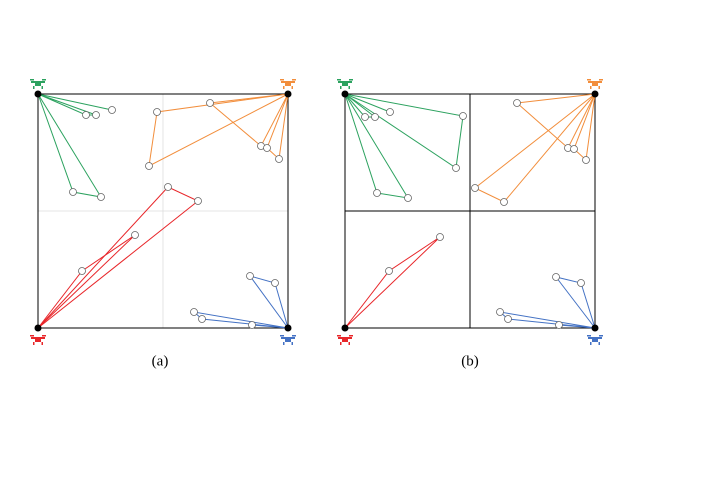  I want to click on caption: (b), so click(470, 361).